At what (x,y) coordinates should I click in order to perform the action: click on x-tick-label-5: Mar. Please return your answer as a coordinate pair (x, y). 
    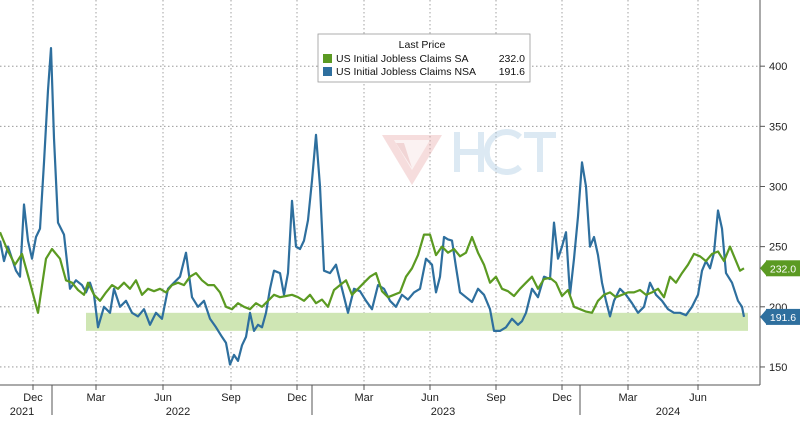
    Looking at the image, I should click on (364, 398).